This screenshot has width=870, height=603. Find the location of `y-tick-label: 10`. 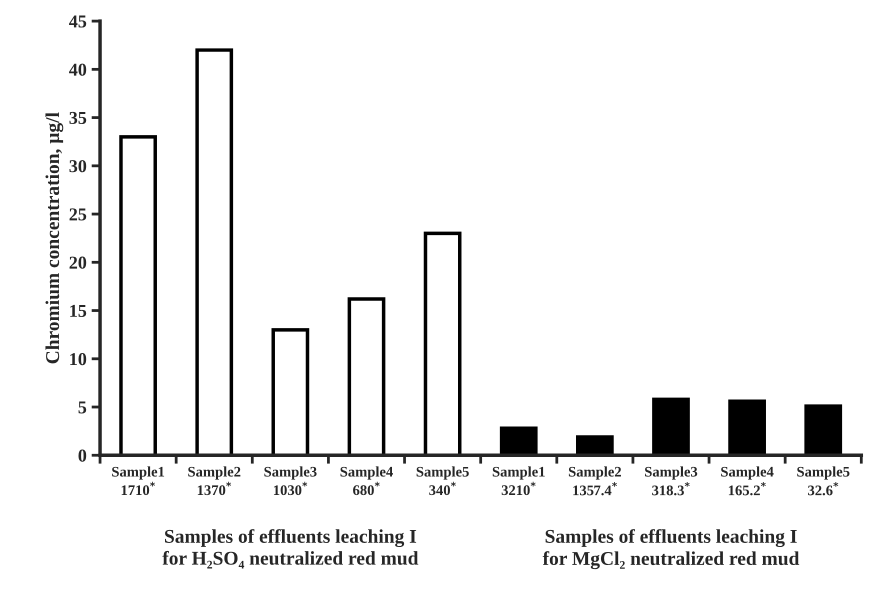

y-tick-label: 10 is located at coordinates (78, 359).